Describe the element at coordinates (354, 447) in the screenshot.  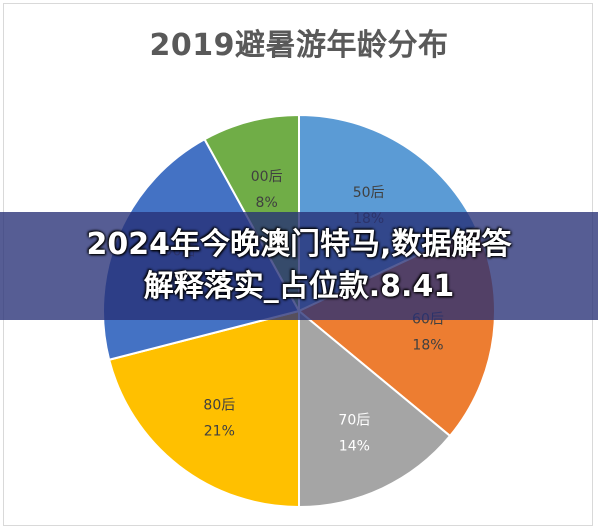
I see `slice-value-label: 14%` at that location.